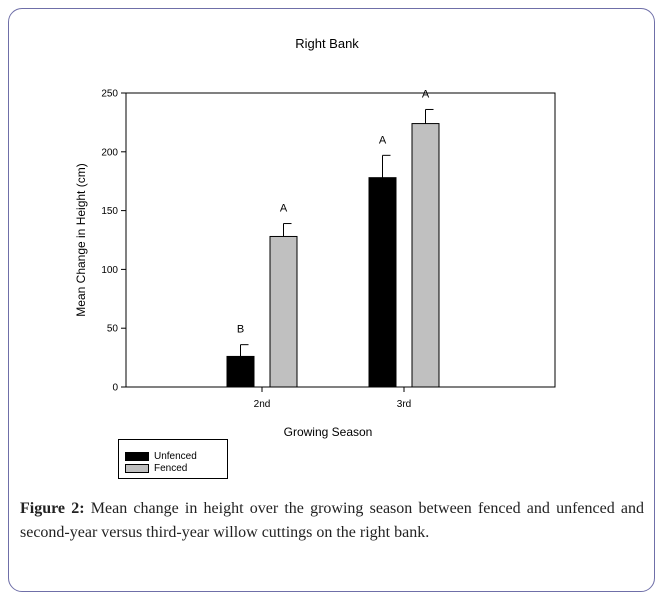  Describe the element at coordinates (404, 404) in the screenshot. I see `x-tick-label: 3rd` at that location.